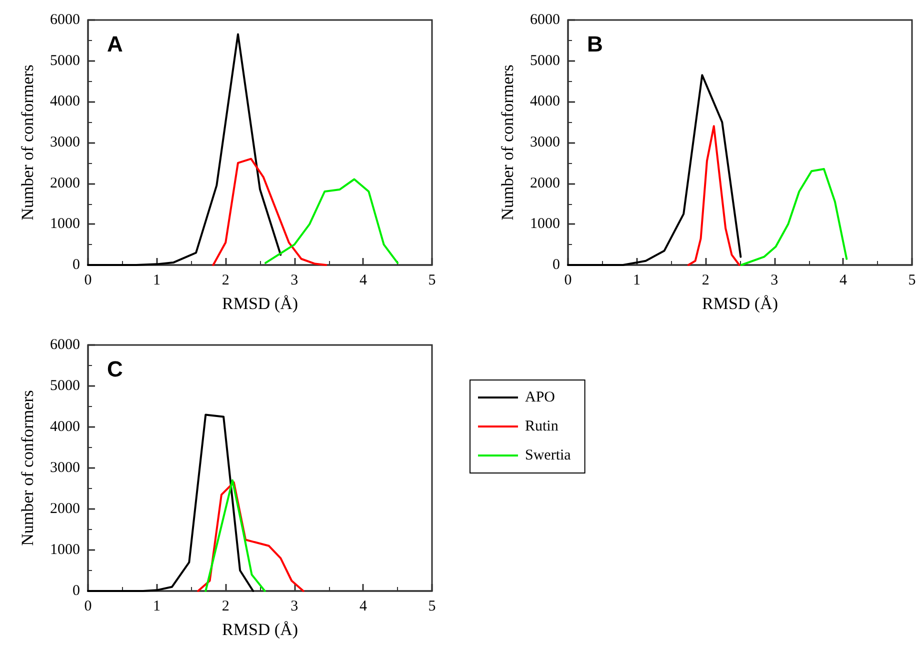 The width and height of the screenshot is (922, 645). What do you see at coordinates (548, 456) in the screenshot?
I see `legend-label: Swertia` at bounding box center [548, 456].